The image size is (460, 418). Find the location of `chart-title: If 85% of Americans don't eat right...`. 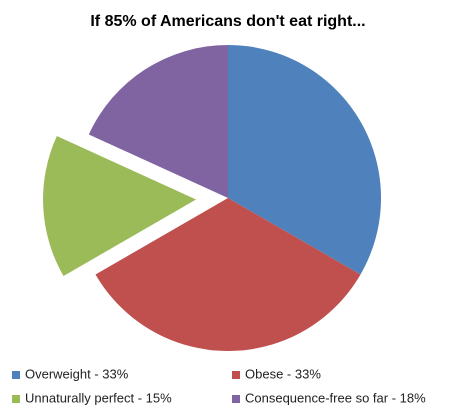

chart-title: If 85% of Americans don't eat right... is located at coordinates (227, 21).